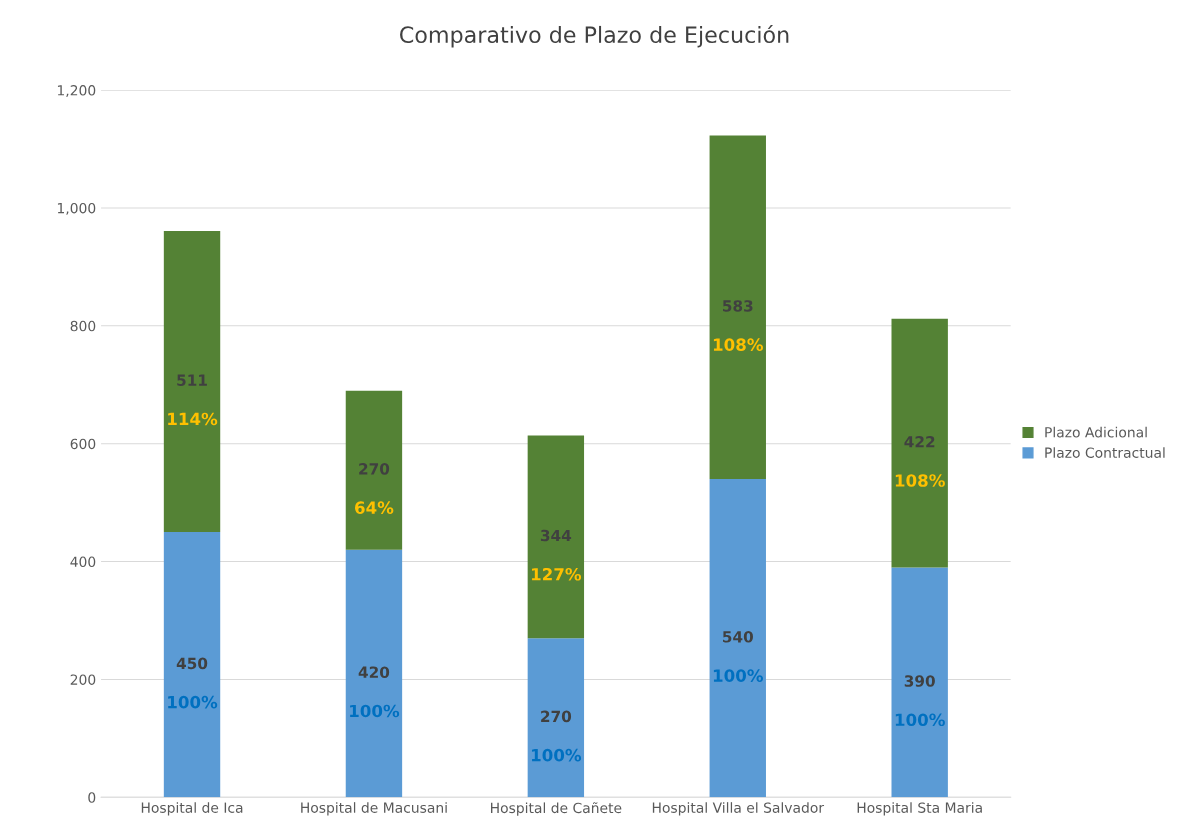 This screenshot has height=834, width=1189. I want to click on x-tick-label: Hospital de Macusani, so click(374, 809).